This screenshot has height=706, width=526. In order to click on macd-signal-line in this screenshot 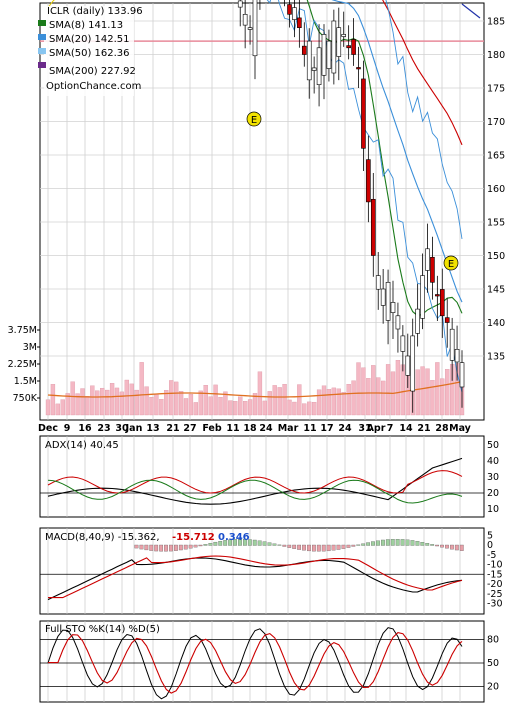, I will do `click(255, 577)`.